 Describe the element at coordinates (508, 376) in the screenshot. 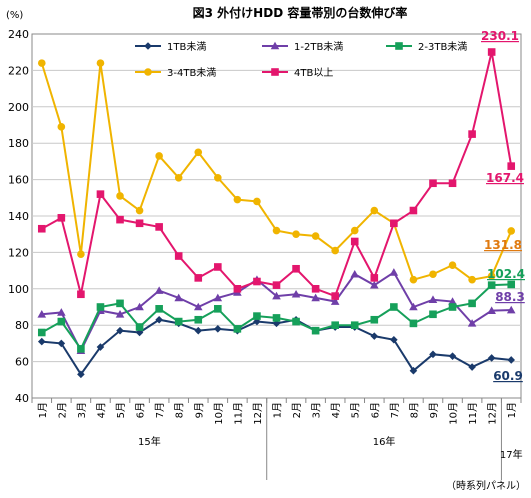

I see `end-value-label: 60.9` at that location.